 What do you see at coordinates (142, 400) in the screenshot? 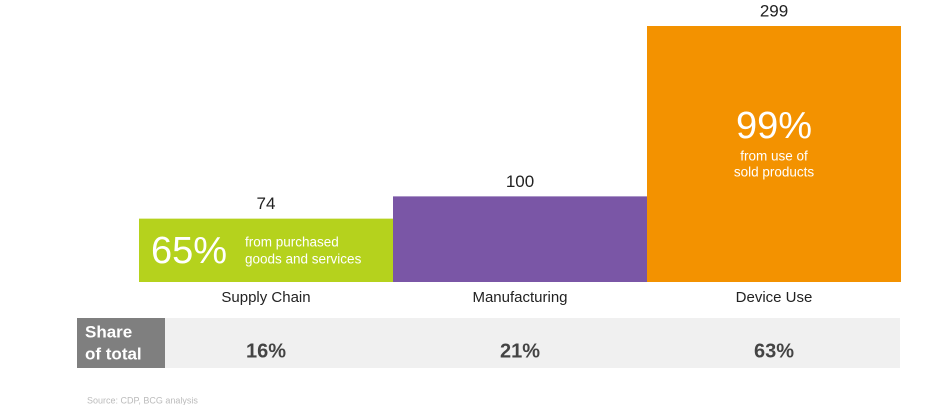
I see `source: Source: CDP, BCG analysis` at bounding box center [142, 400].